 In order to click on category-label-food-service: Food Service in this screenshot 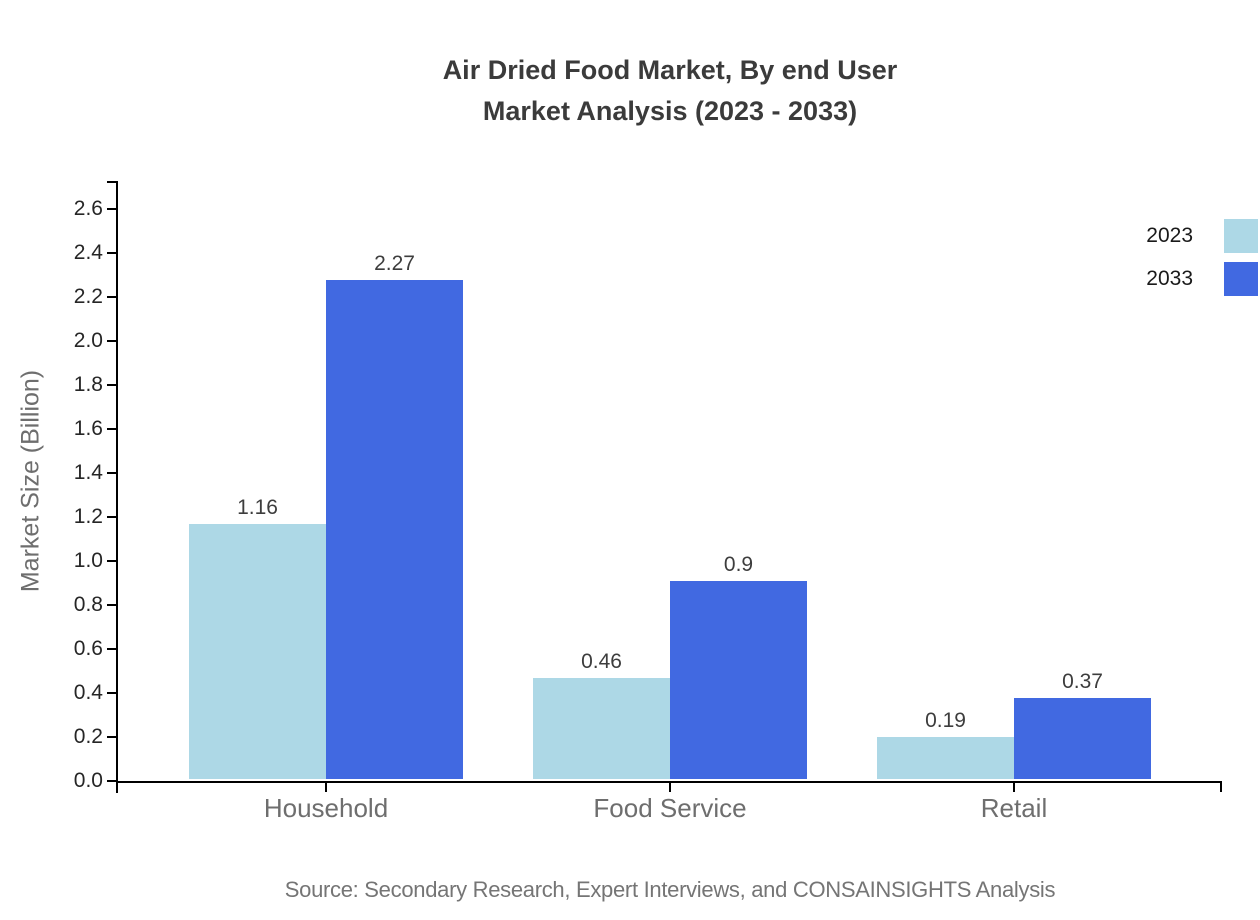, I will do `click(670, 808)`.